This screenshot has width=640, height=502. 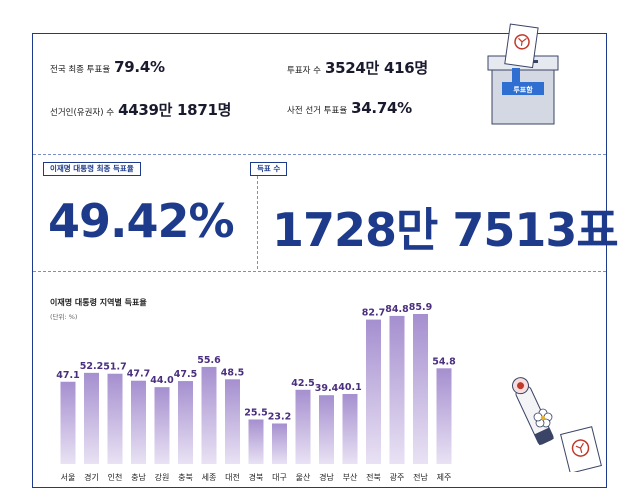 What do you see at coordinates (397, 477) in the screenshot?
I see `category-label: 광주` at bounding box center [397, 477].